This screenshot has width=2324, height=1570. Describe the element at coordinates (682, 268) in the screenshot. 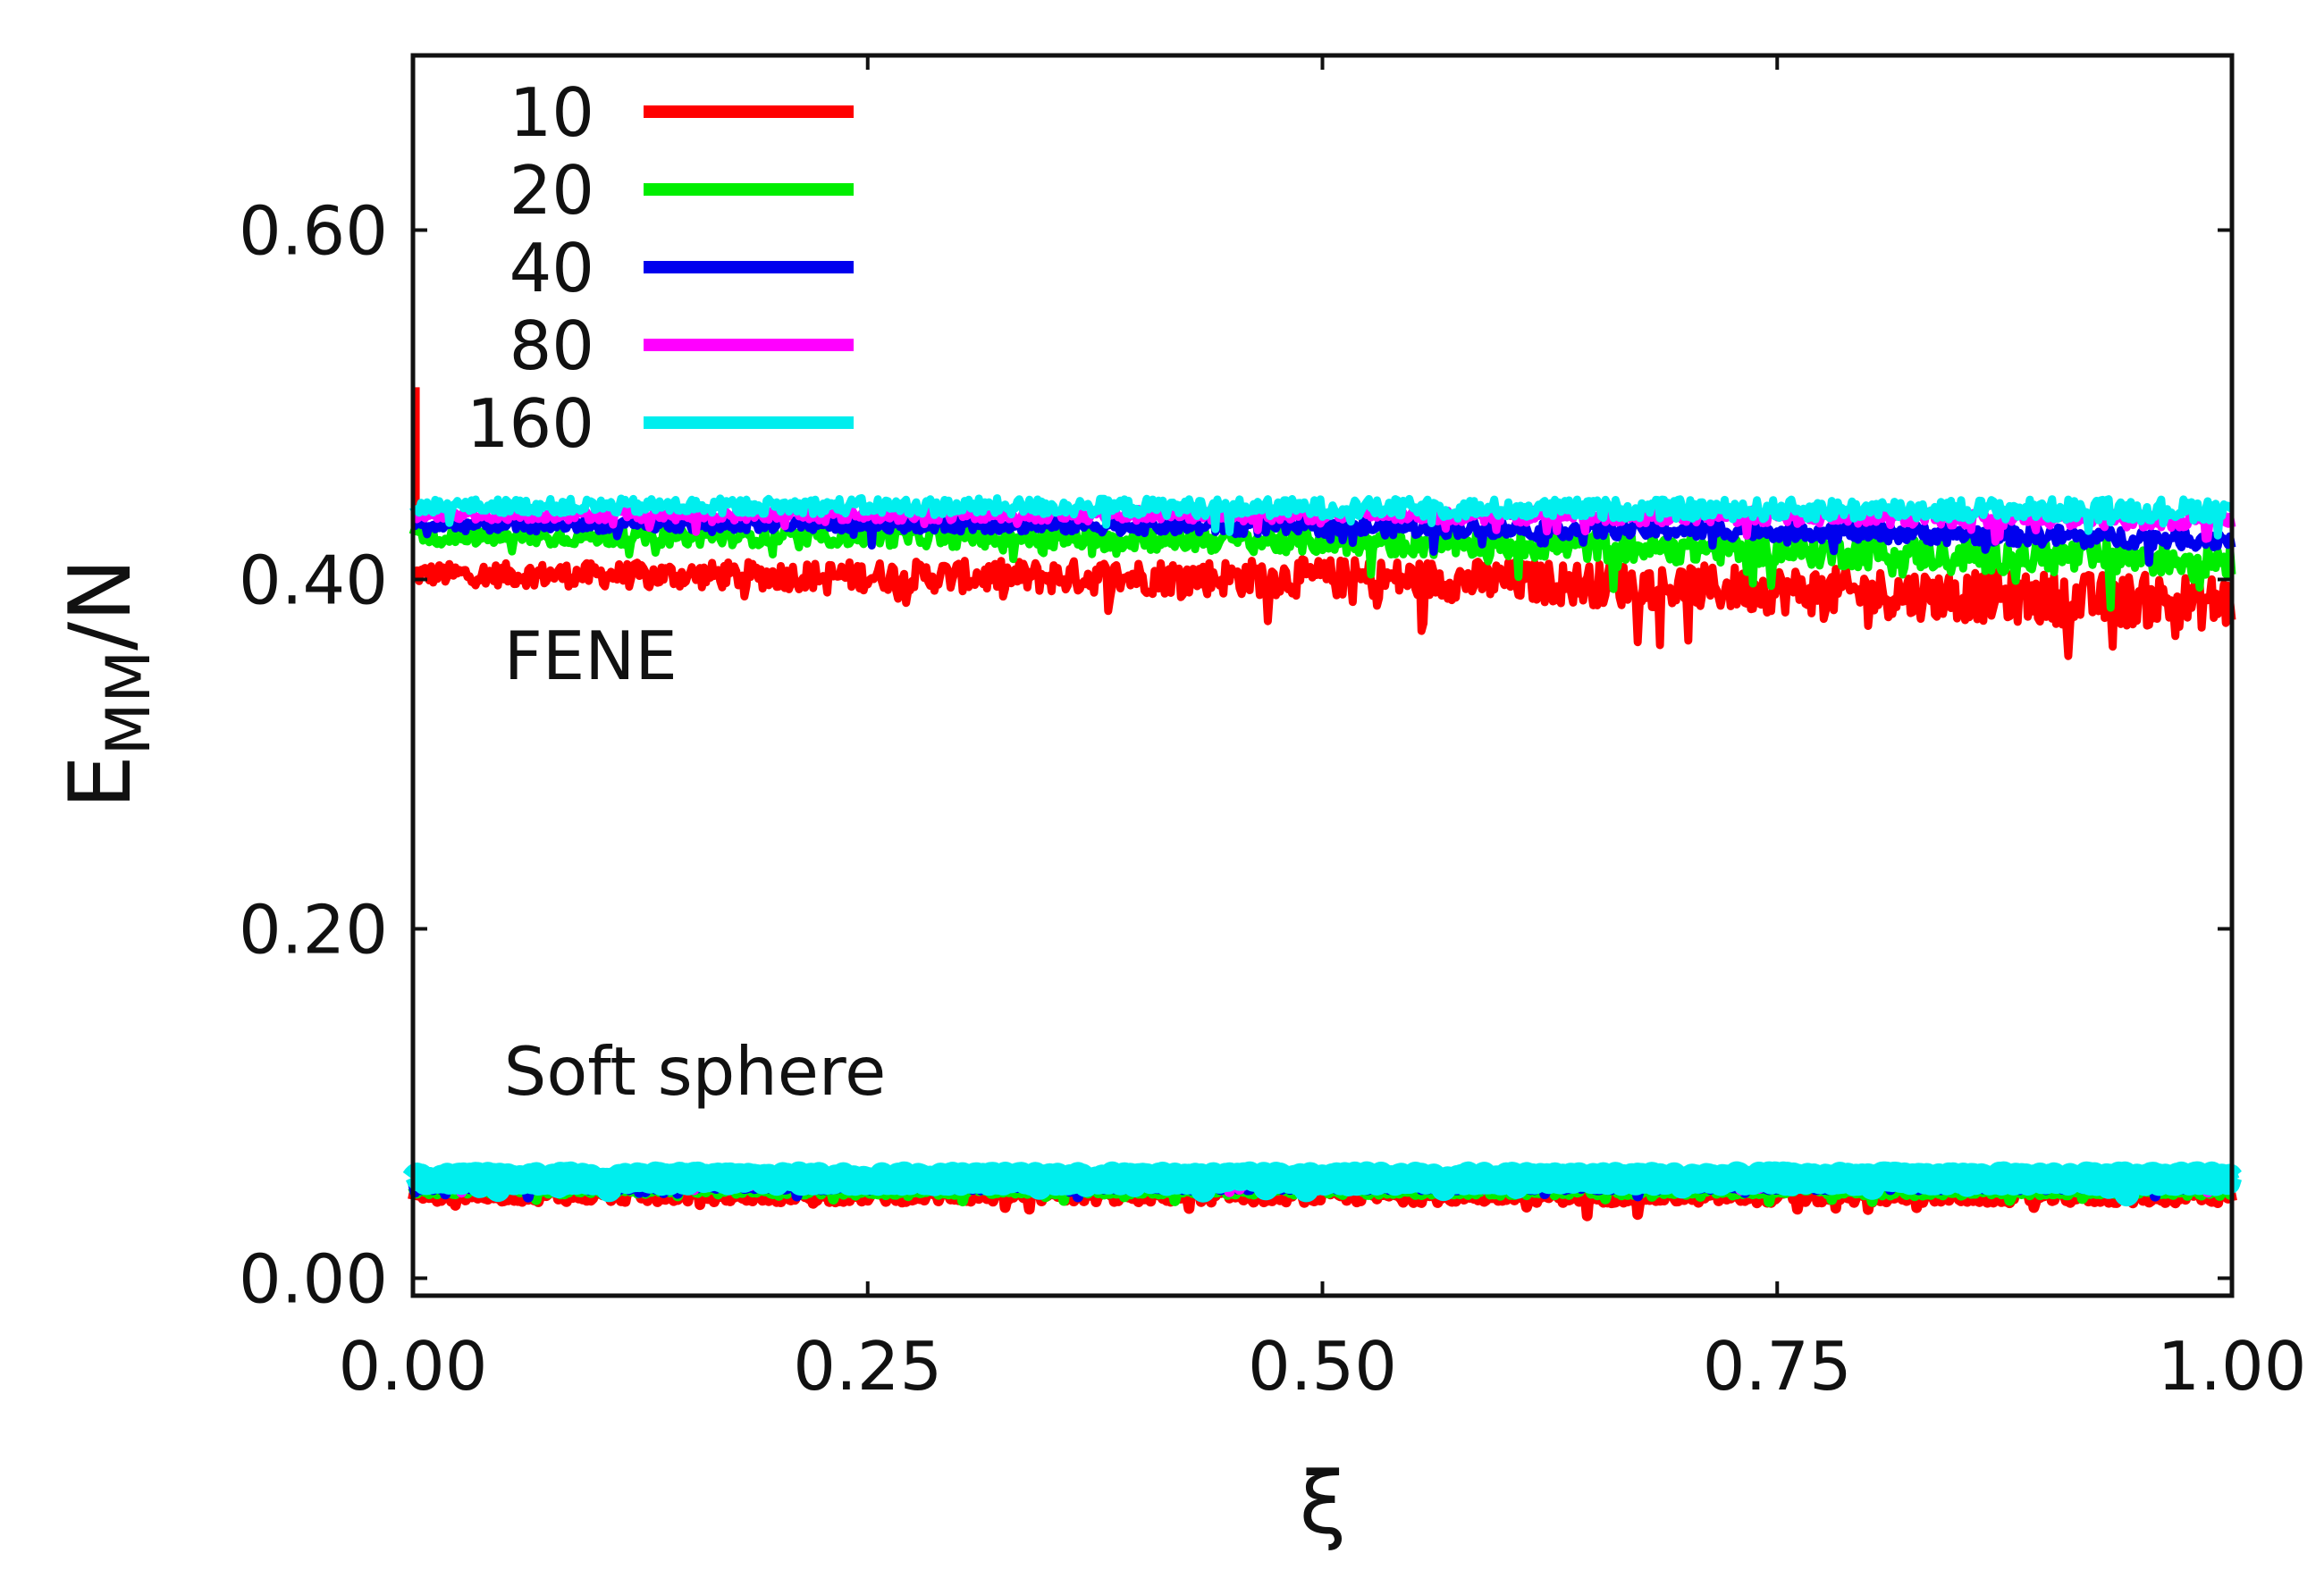

I see `legend-item-40: 40` at that location.